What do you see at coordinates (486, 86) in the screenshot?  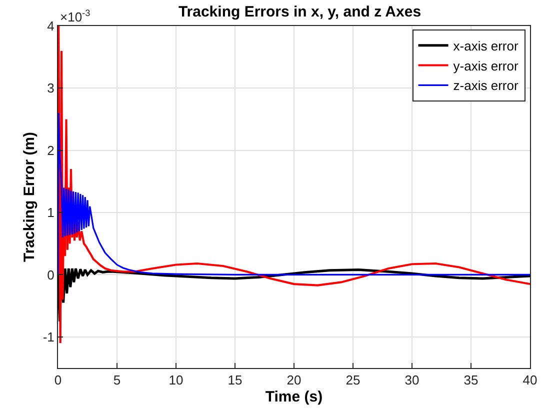 I see `legend-label: z-axis error` at bounding box center [486, 86].